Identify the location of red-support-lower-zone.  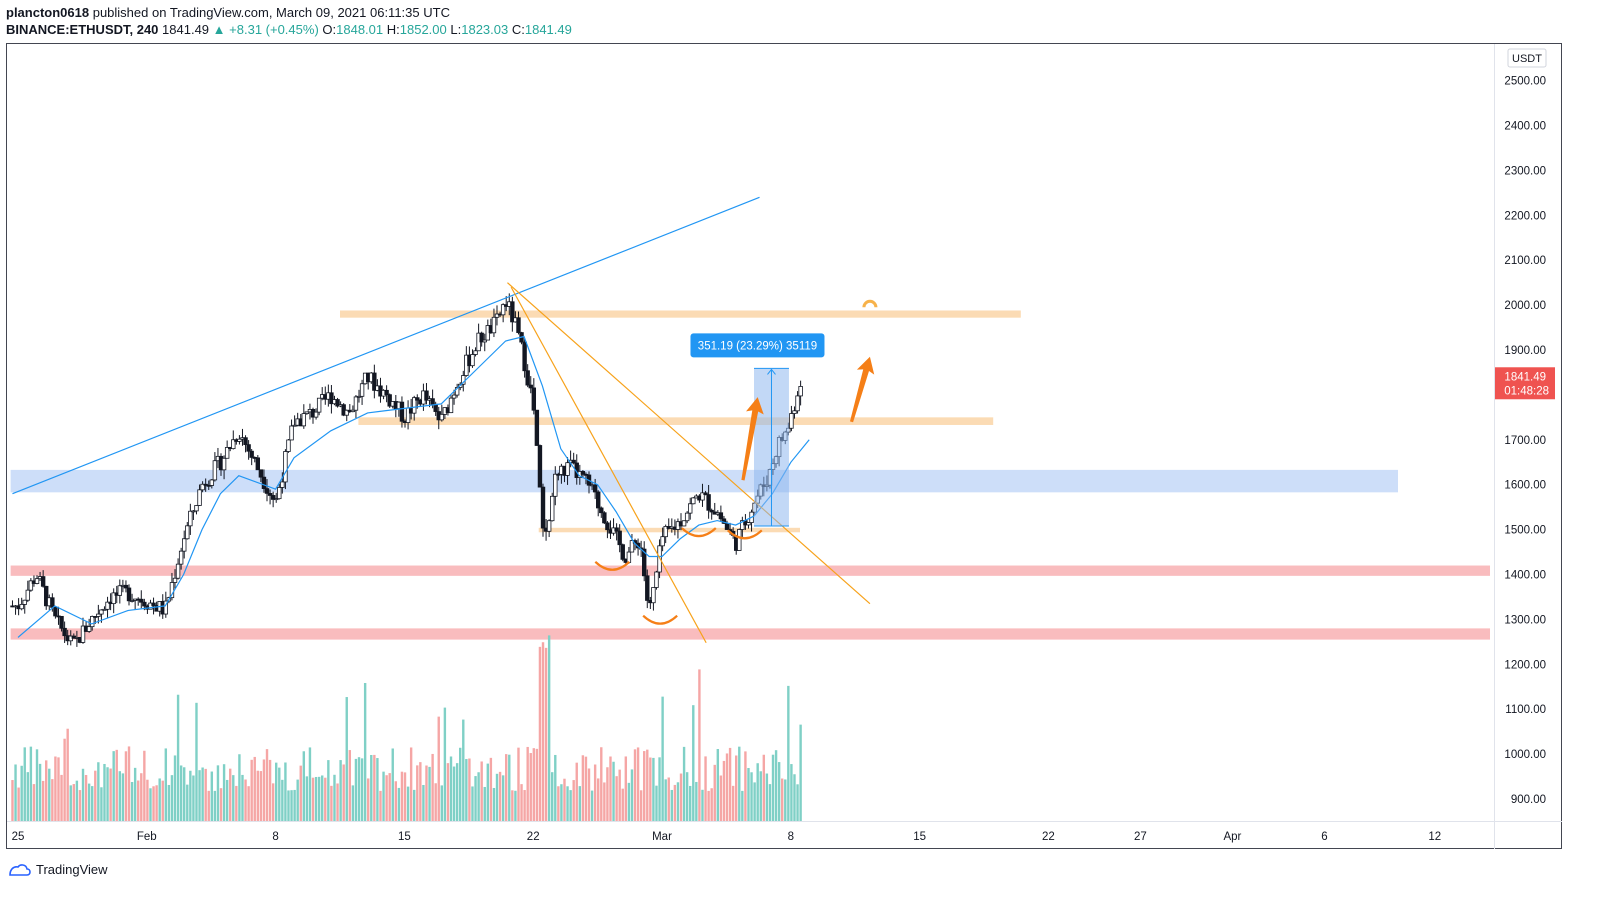
(750, 634).